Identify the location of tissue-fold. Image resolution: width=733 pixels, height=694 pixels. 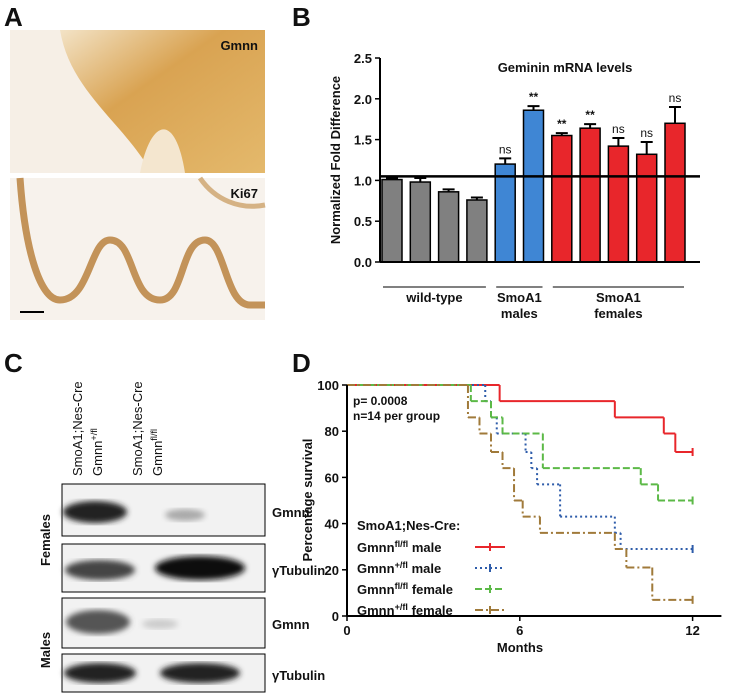
(162, 151).